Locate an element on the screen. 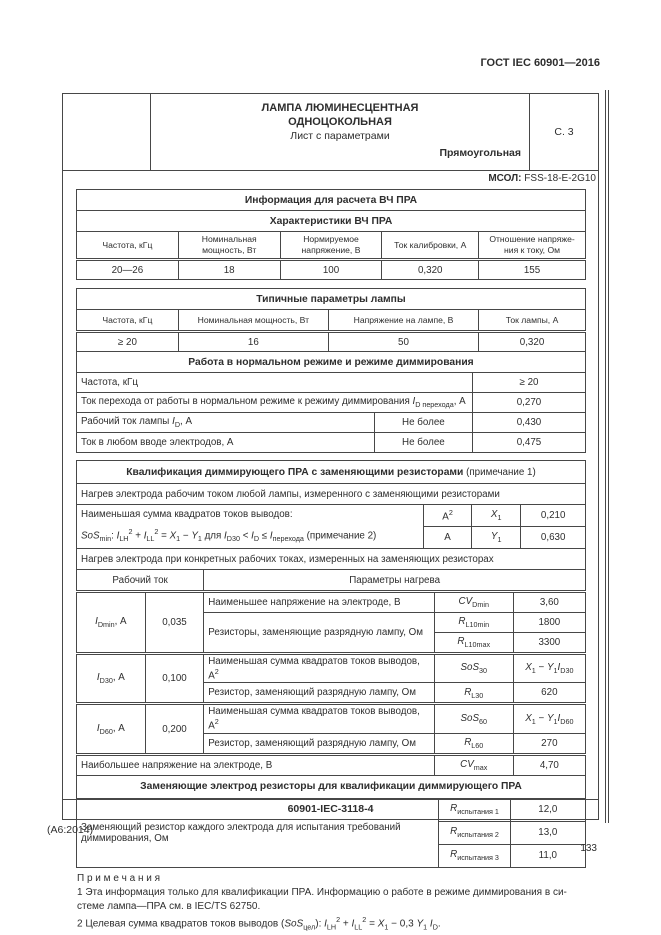 Image resolution: width=661 pixels, height=935 pixels. current-value: 0,035 is located at coordinates (174, 623).